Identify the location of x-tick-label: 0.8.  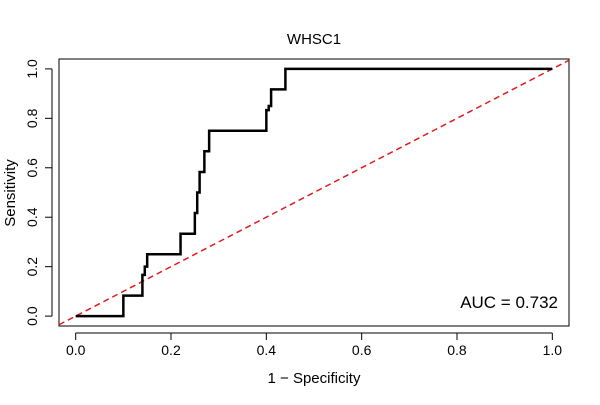
(457, 350).